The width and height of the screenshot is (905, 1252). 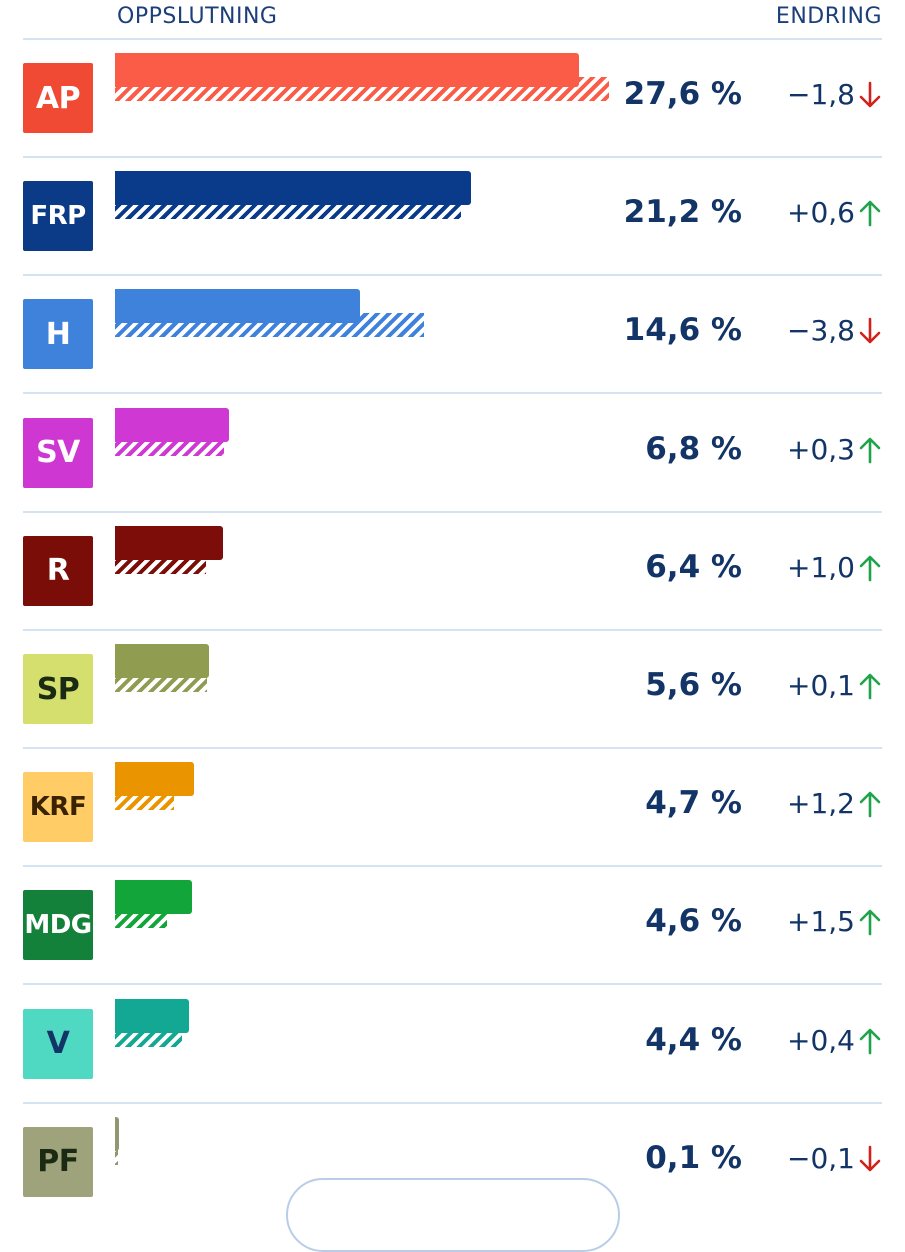 What do you see at coordinates (58, 925) in the screenshot?
I see `party-badge: MDG` at bounding box center [58, 925].